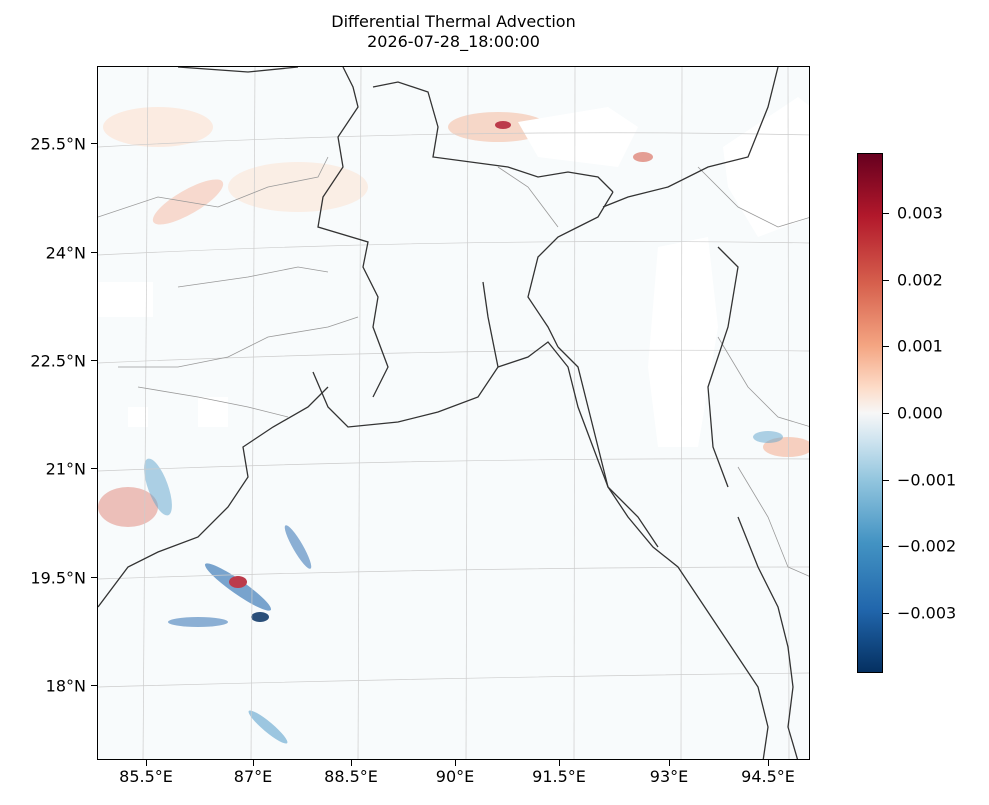  Describe the element at coordinates (58, 361) in the screenshot. I see `lat-label: 22.5°N` at that location.